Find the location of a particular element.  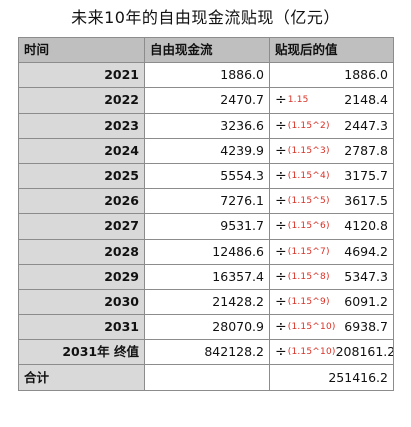

fcf-cell: 2470.7 is located at coordinates (207, 100).